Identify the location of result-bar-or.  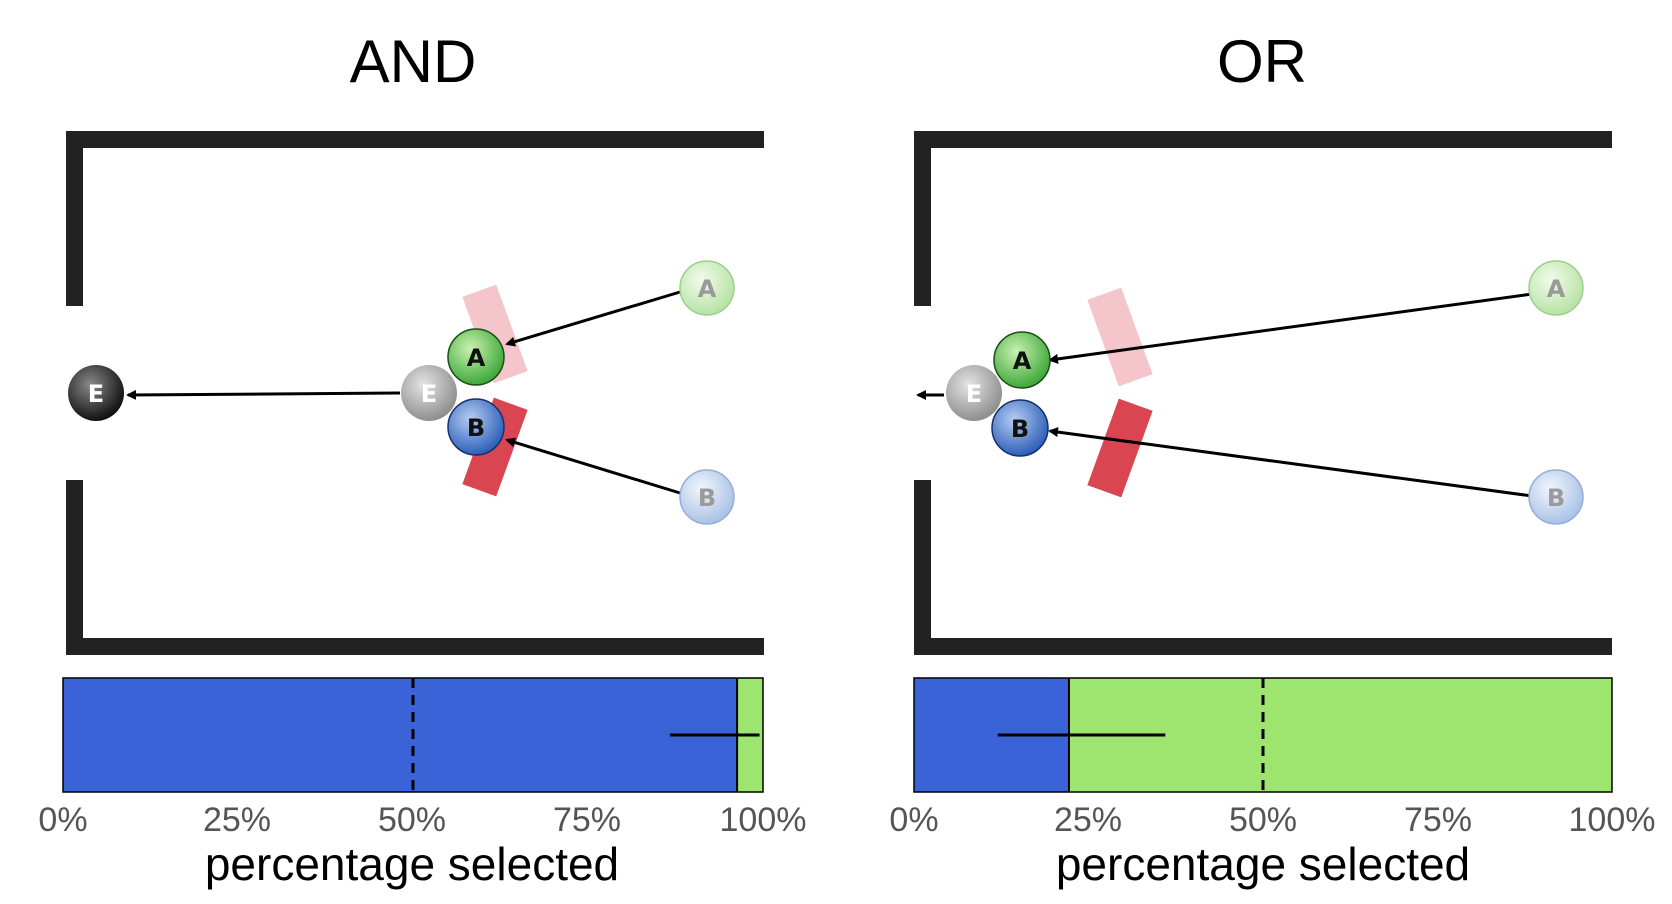
(1263, 735).